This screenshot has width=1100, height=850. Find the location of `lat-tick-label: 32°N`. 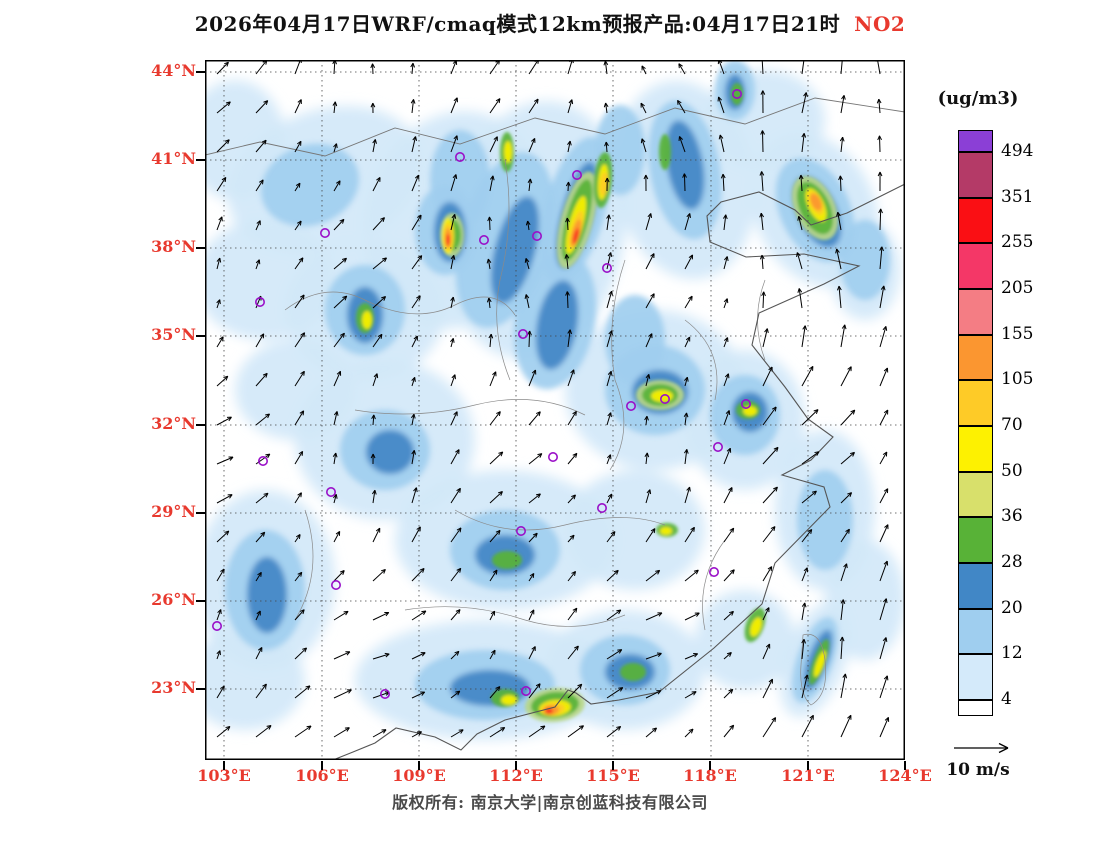

lat-tick-label: 32°N is located at coordinates (173, 423).